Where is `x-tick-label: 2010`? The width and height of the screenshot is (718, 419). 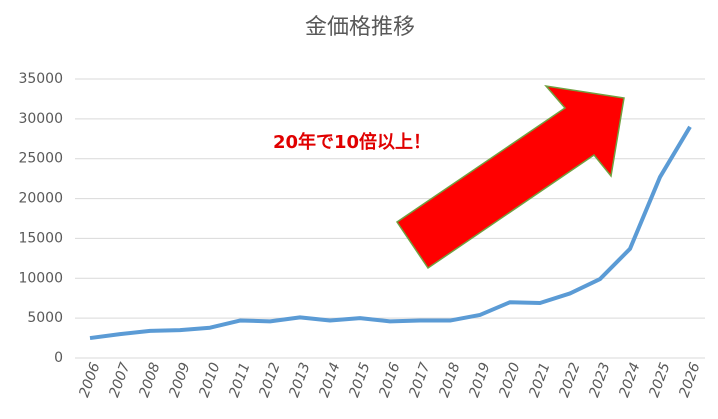 x-tick-label: 2010 is located at coordinates (209, 379).